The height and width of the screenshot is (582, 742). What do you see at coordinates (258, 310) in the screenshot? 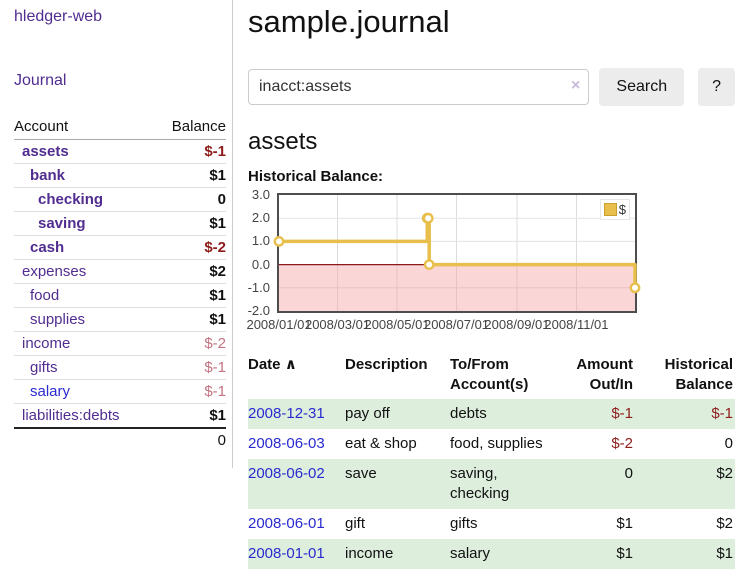
I see `y-tick-label: -2.0` at bounding box center [258, 310].